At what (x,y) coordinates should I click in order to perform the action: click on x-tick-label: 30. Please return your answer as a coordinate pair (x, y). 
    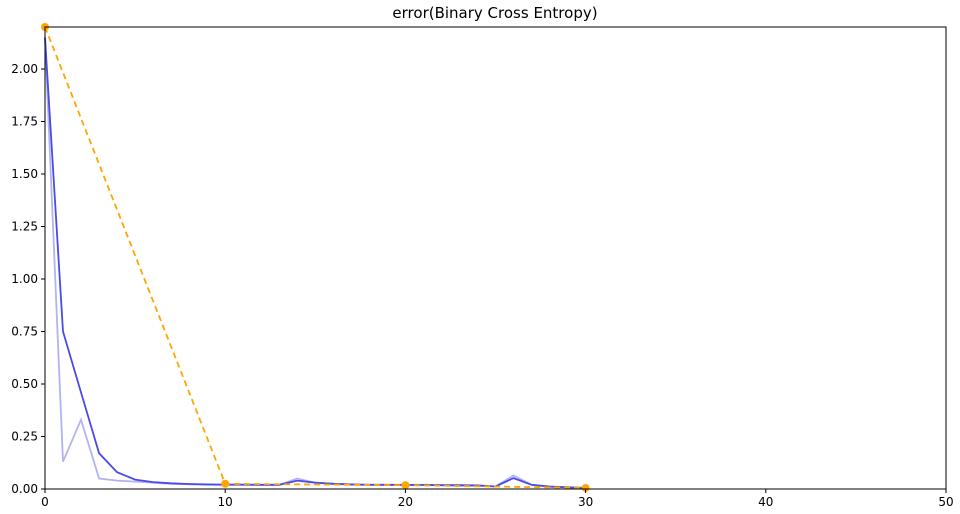
    Looking at the image, I should click on (585, 502).